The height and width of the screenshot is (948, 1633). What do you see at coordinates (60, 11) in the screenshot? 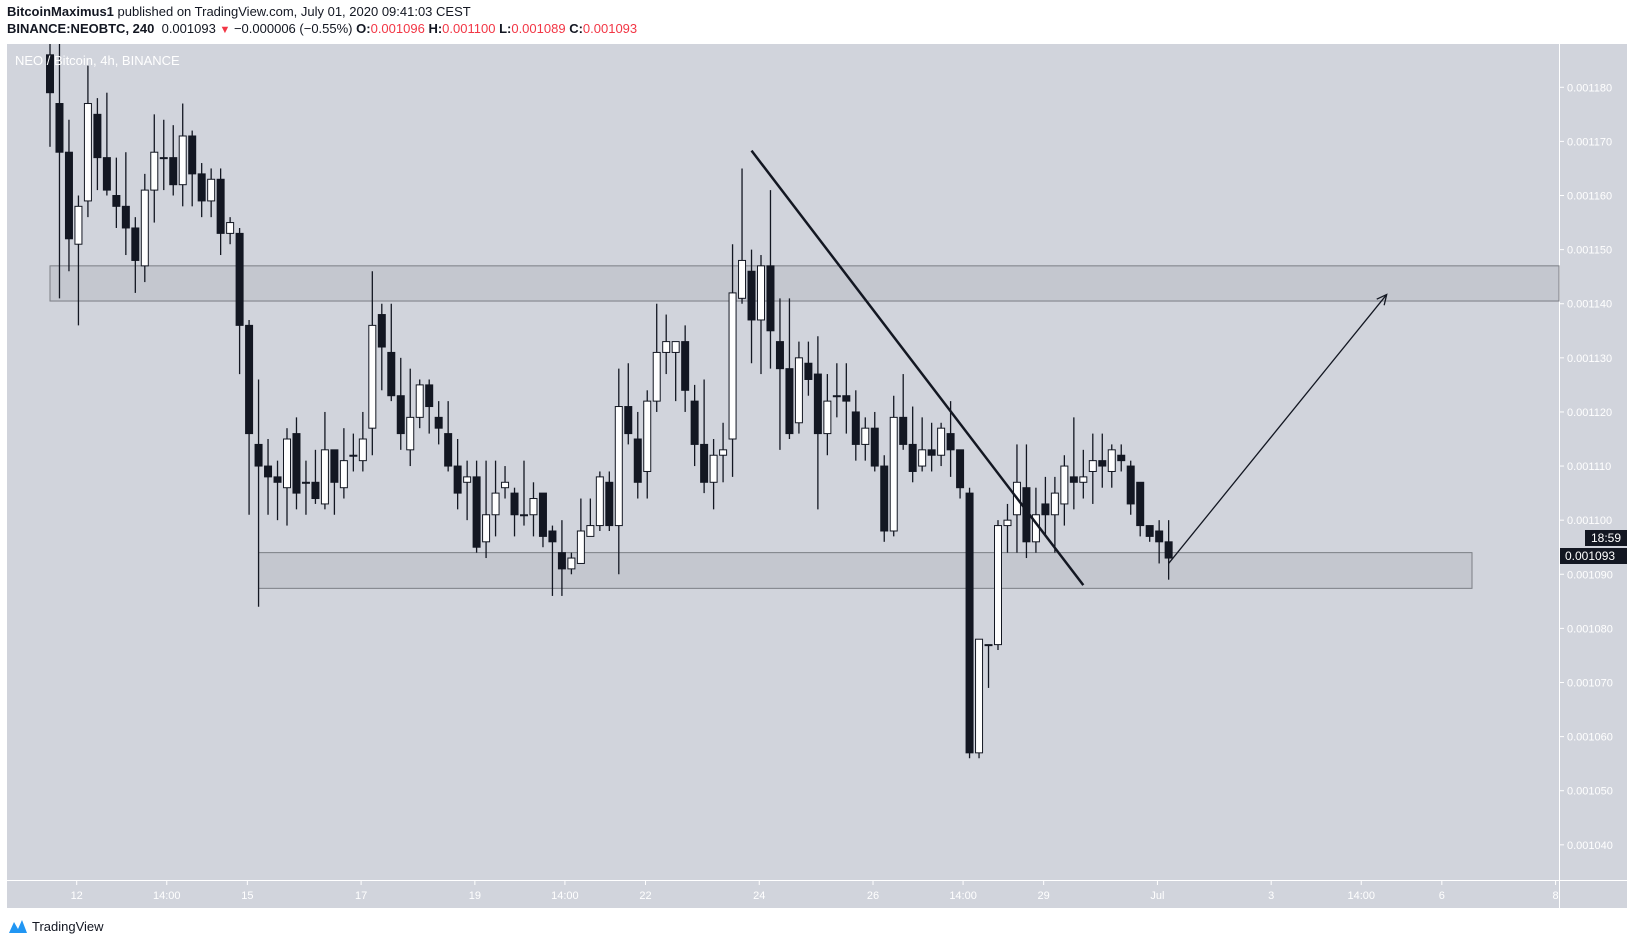
I see `author-link: BitcoinMaximus1` at bounding box center [60, 11].